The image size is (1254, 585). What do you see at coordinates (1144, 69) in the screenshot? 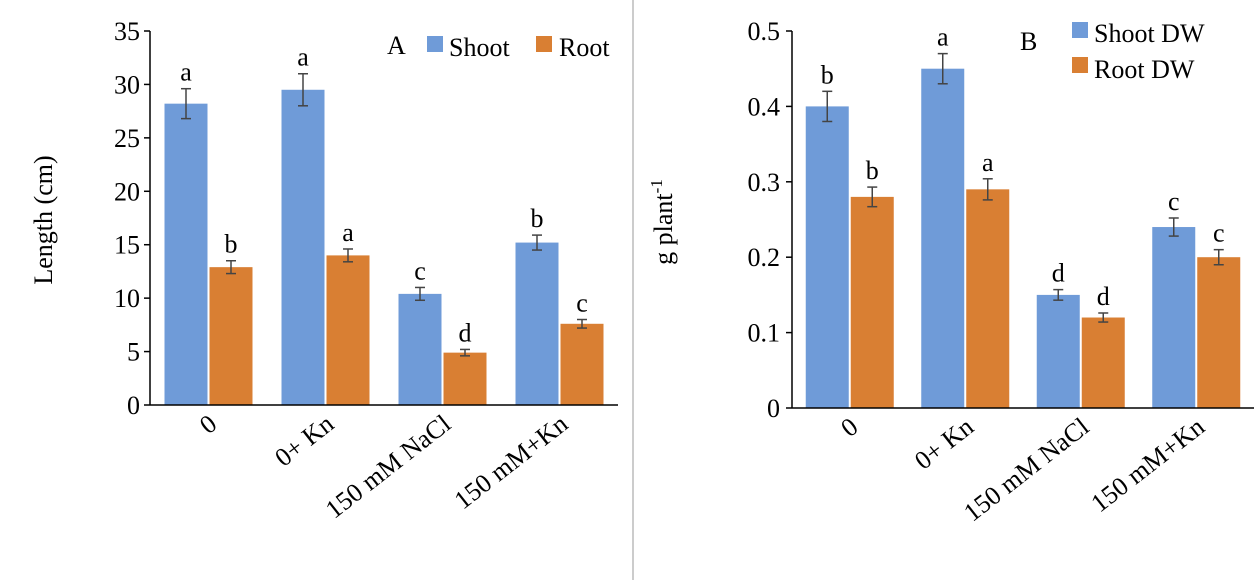
I see `legend-label-b-1: Root DW` at bounding box center [1144, 69].